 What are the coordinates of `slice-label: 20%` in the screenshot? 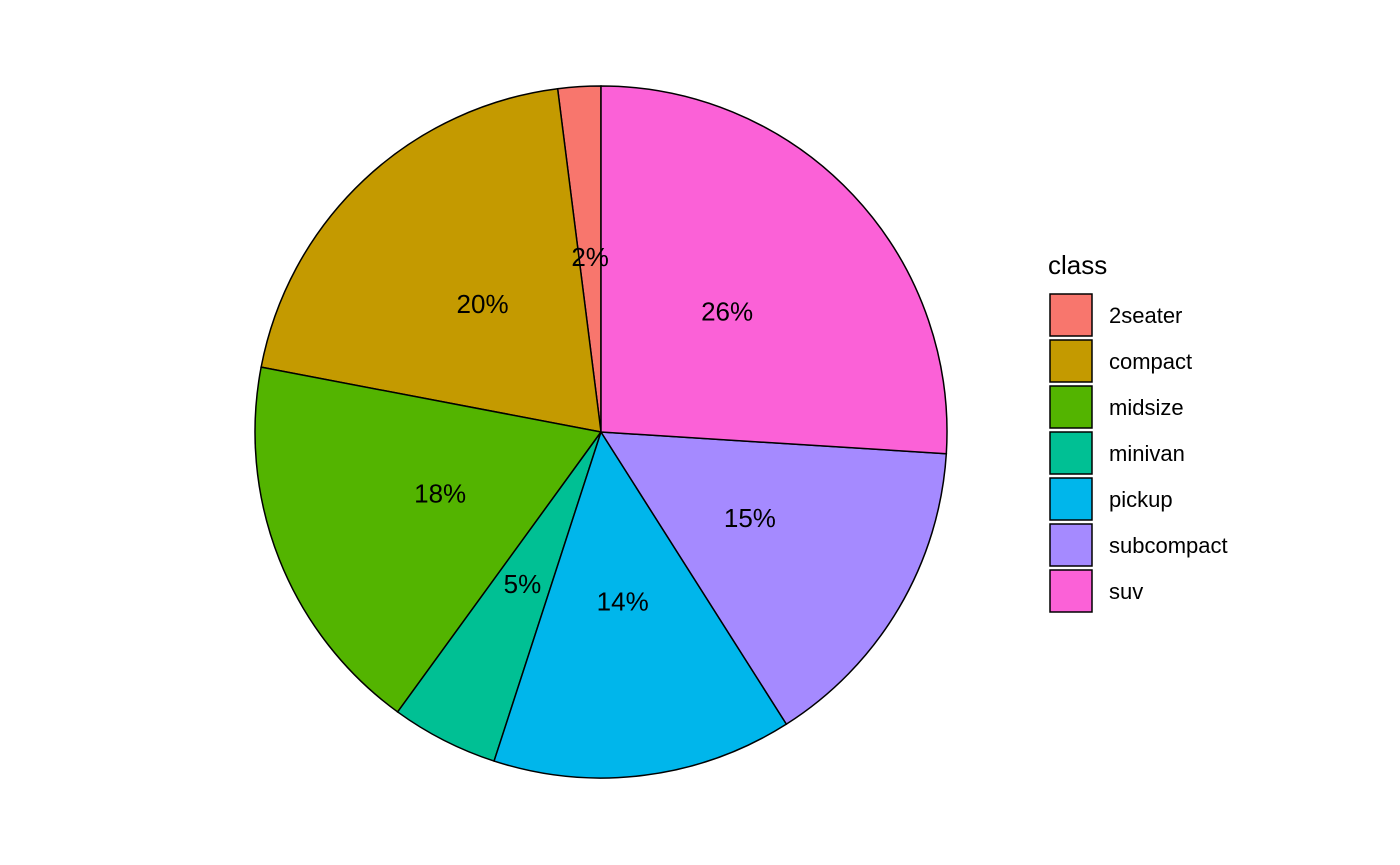 It's located at (483, 304).